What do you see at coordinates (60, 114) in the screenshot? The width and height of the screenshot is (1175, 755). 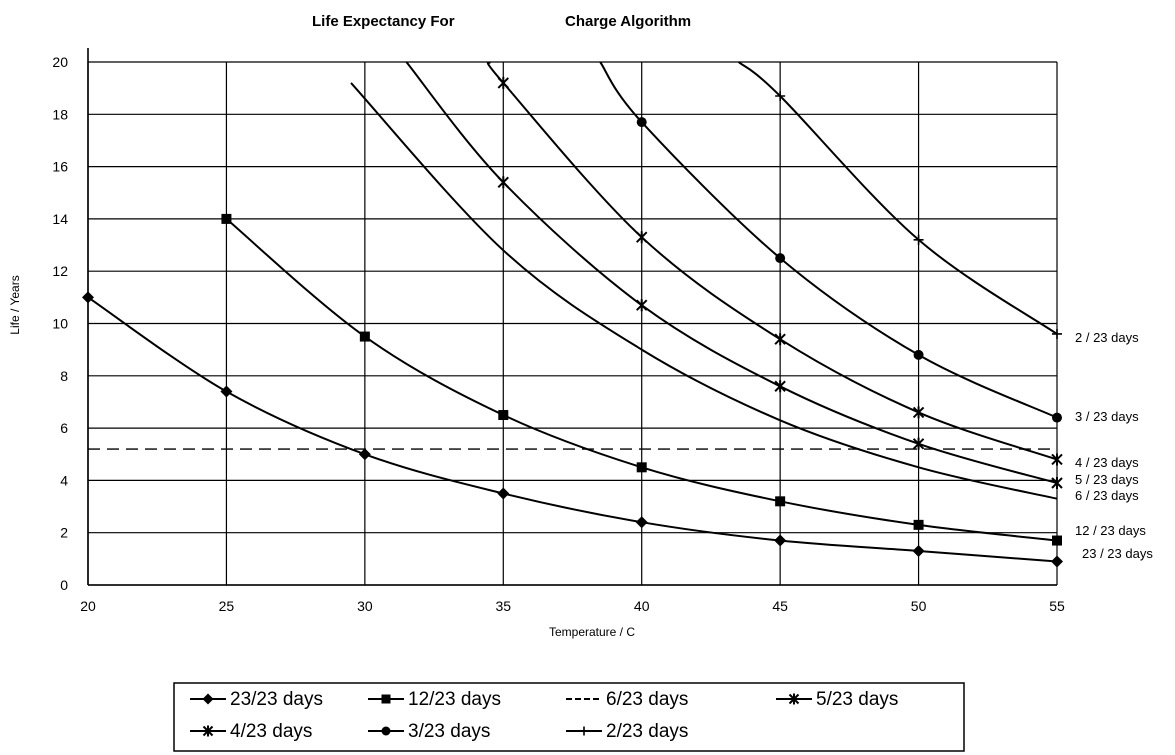 I see `y-tick-label-9: 18` at bounding box center [60, 114].